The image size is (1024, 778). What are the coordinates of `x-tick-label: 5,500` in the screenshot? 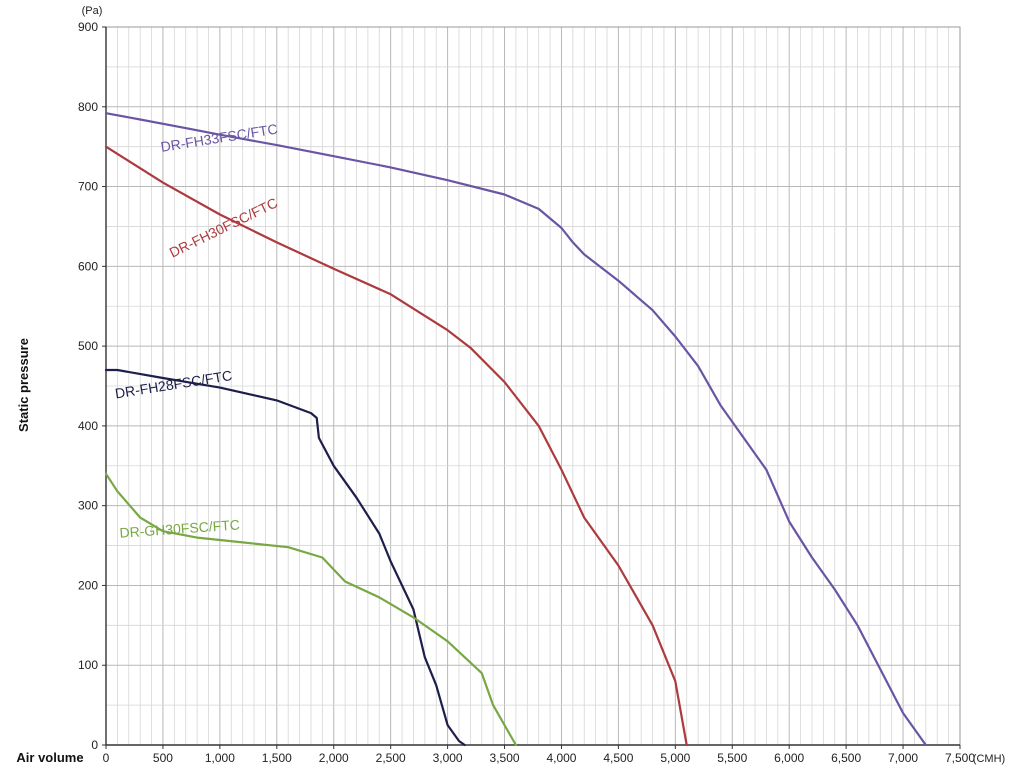 It's located at (732, 758).